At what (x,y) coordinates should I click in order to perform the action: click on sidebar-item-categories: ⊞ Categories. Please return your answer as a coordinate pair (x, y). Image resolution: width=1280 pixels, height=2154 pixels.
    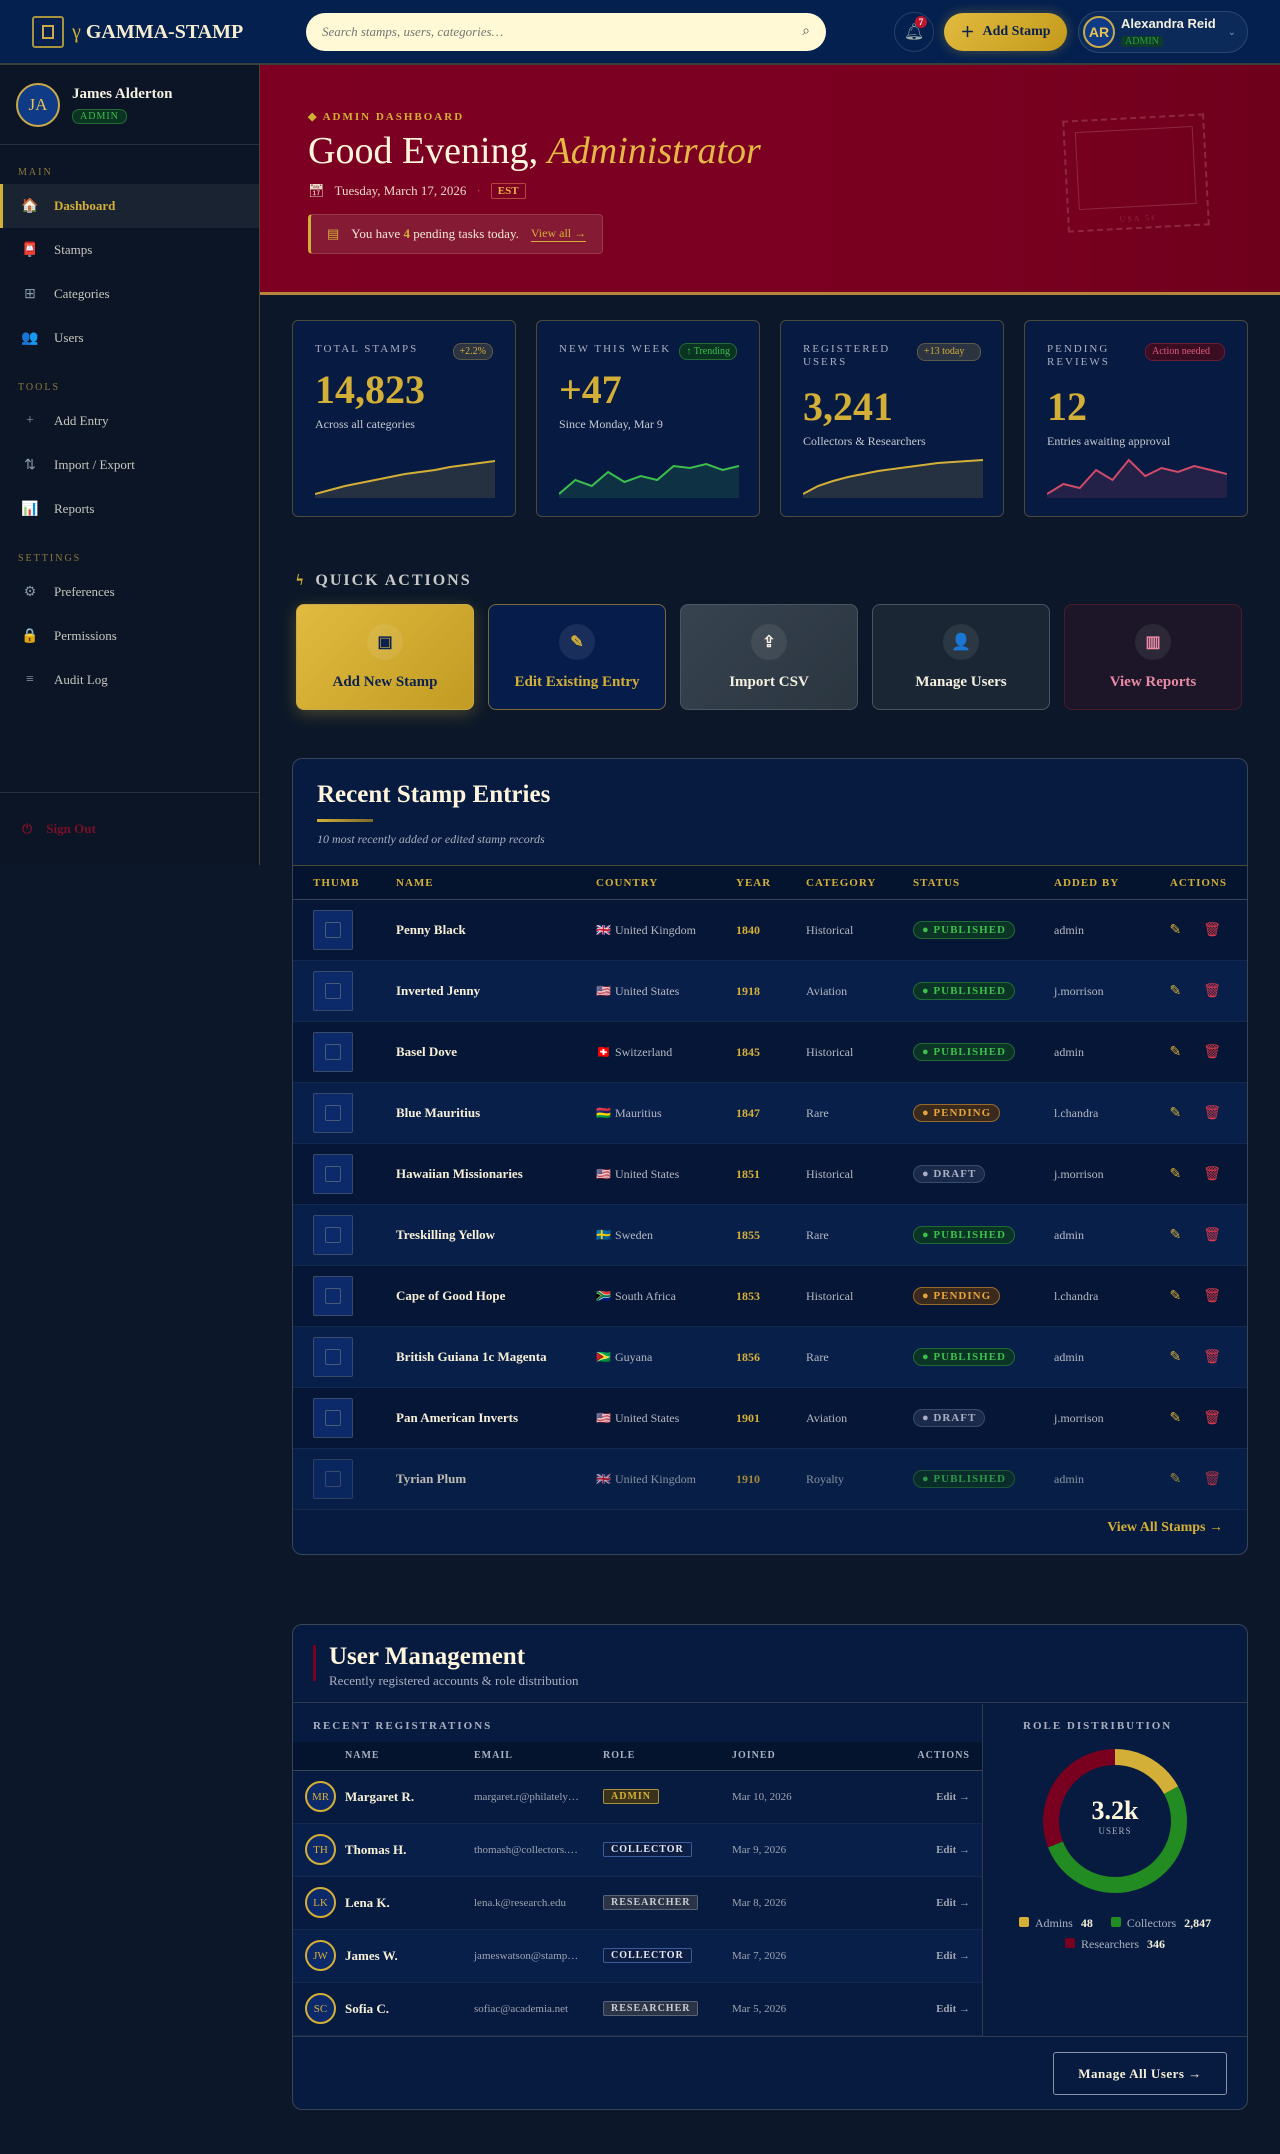
    Looking at the image, I should click on (129, 294).